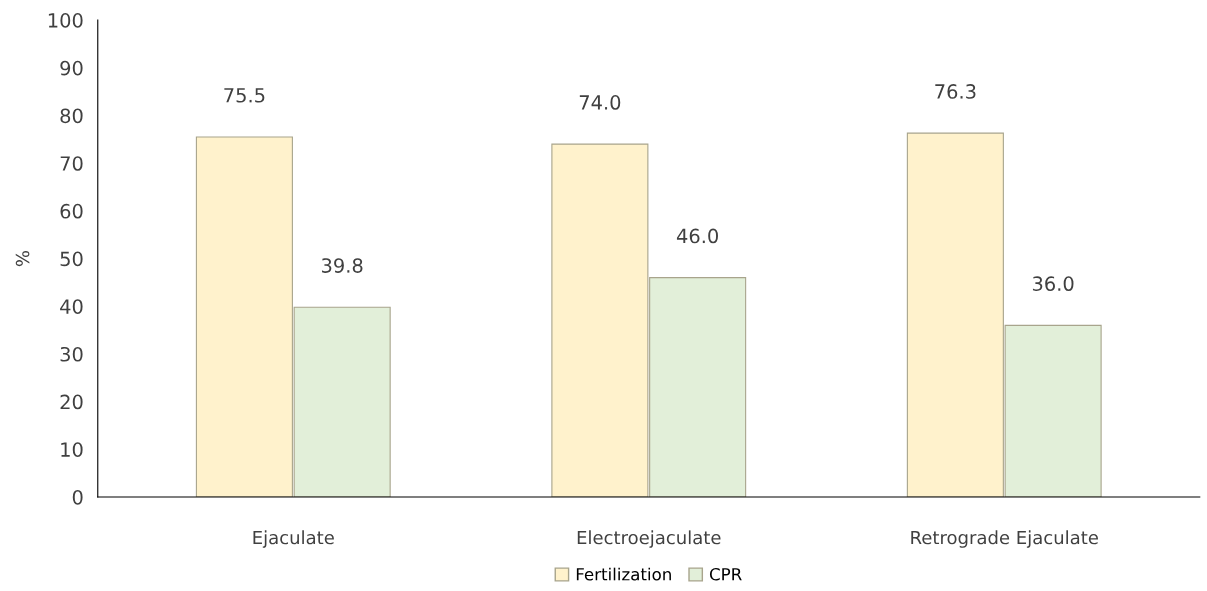 This screenshot has width=1207, height=591. What do you see at coordinates (342, 265) in the screenshot?
I see `data-label: 39.8` at bounding box center [342, 265].